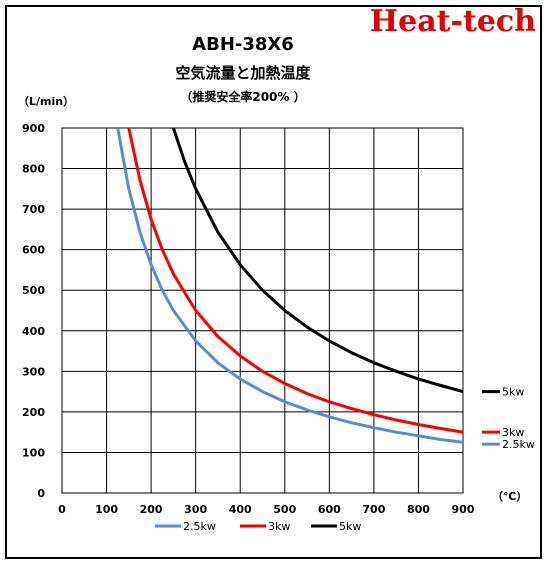  I want to click on y-tick-label: 400, so click(33, 331).